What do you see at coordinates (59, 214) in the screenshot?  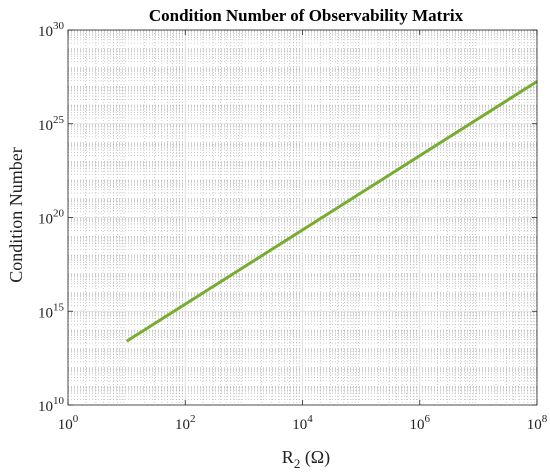 I see `y-tick-label-exponent: 20` at bounding box center [59, 214].